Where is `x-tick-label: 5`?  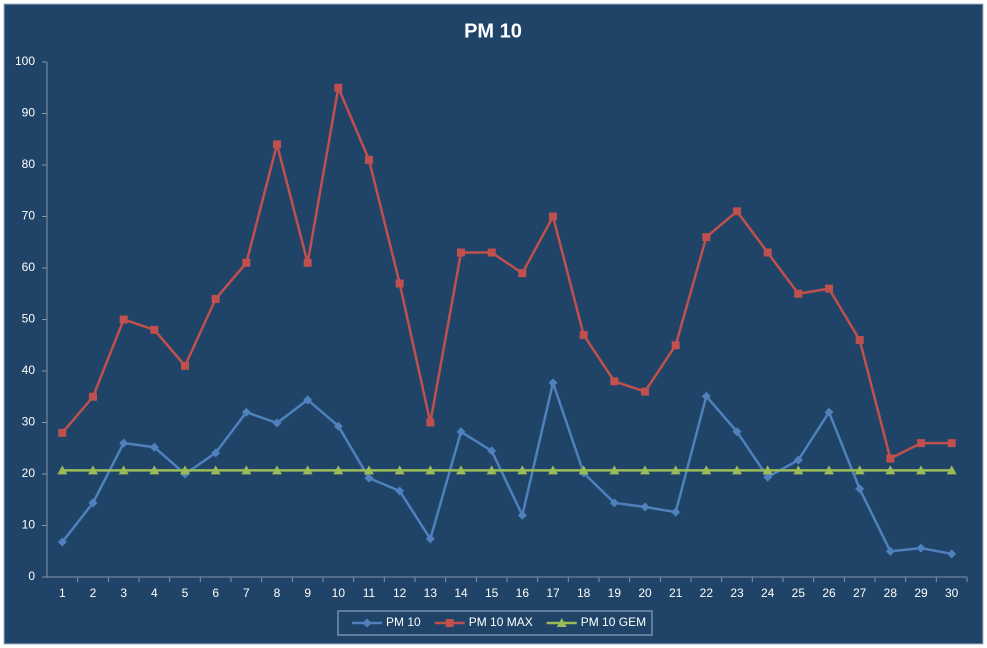
x-tick-label: 5 is located at coordinates (185, 593).